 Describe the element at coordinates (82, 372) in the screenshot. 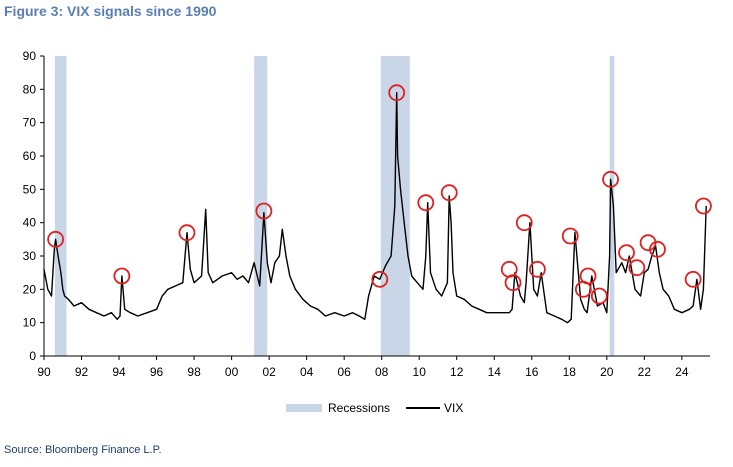

I see `x-tick-label: 92` at that location.